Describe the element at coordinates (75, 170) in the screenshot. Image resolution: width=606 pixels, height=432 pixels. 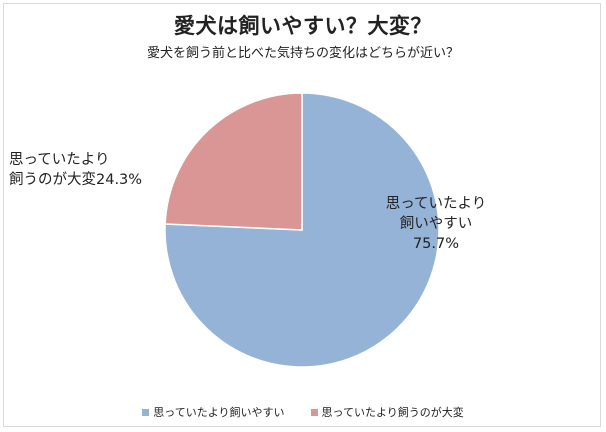
I see `slice-label-hard: 思っていたより 飼うのが大変24.3%` at that location.